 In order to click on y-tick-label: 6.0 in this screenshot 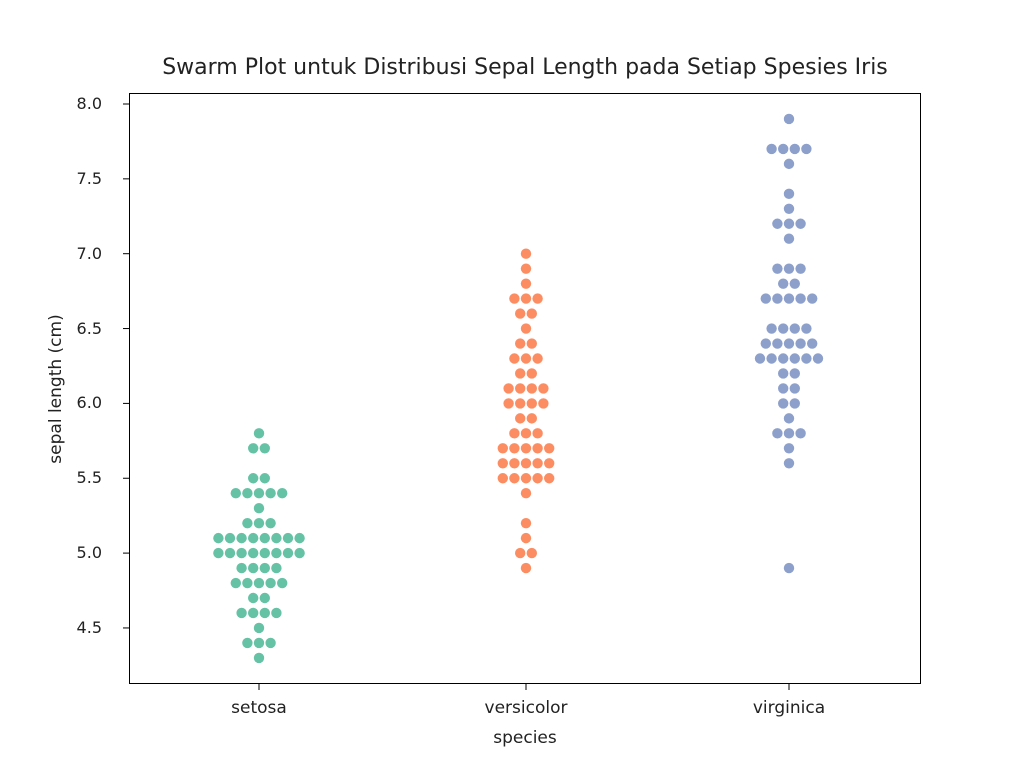, I will do `click(89, 403)`.